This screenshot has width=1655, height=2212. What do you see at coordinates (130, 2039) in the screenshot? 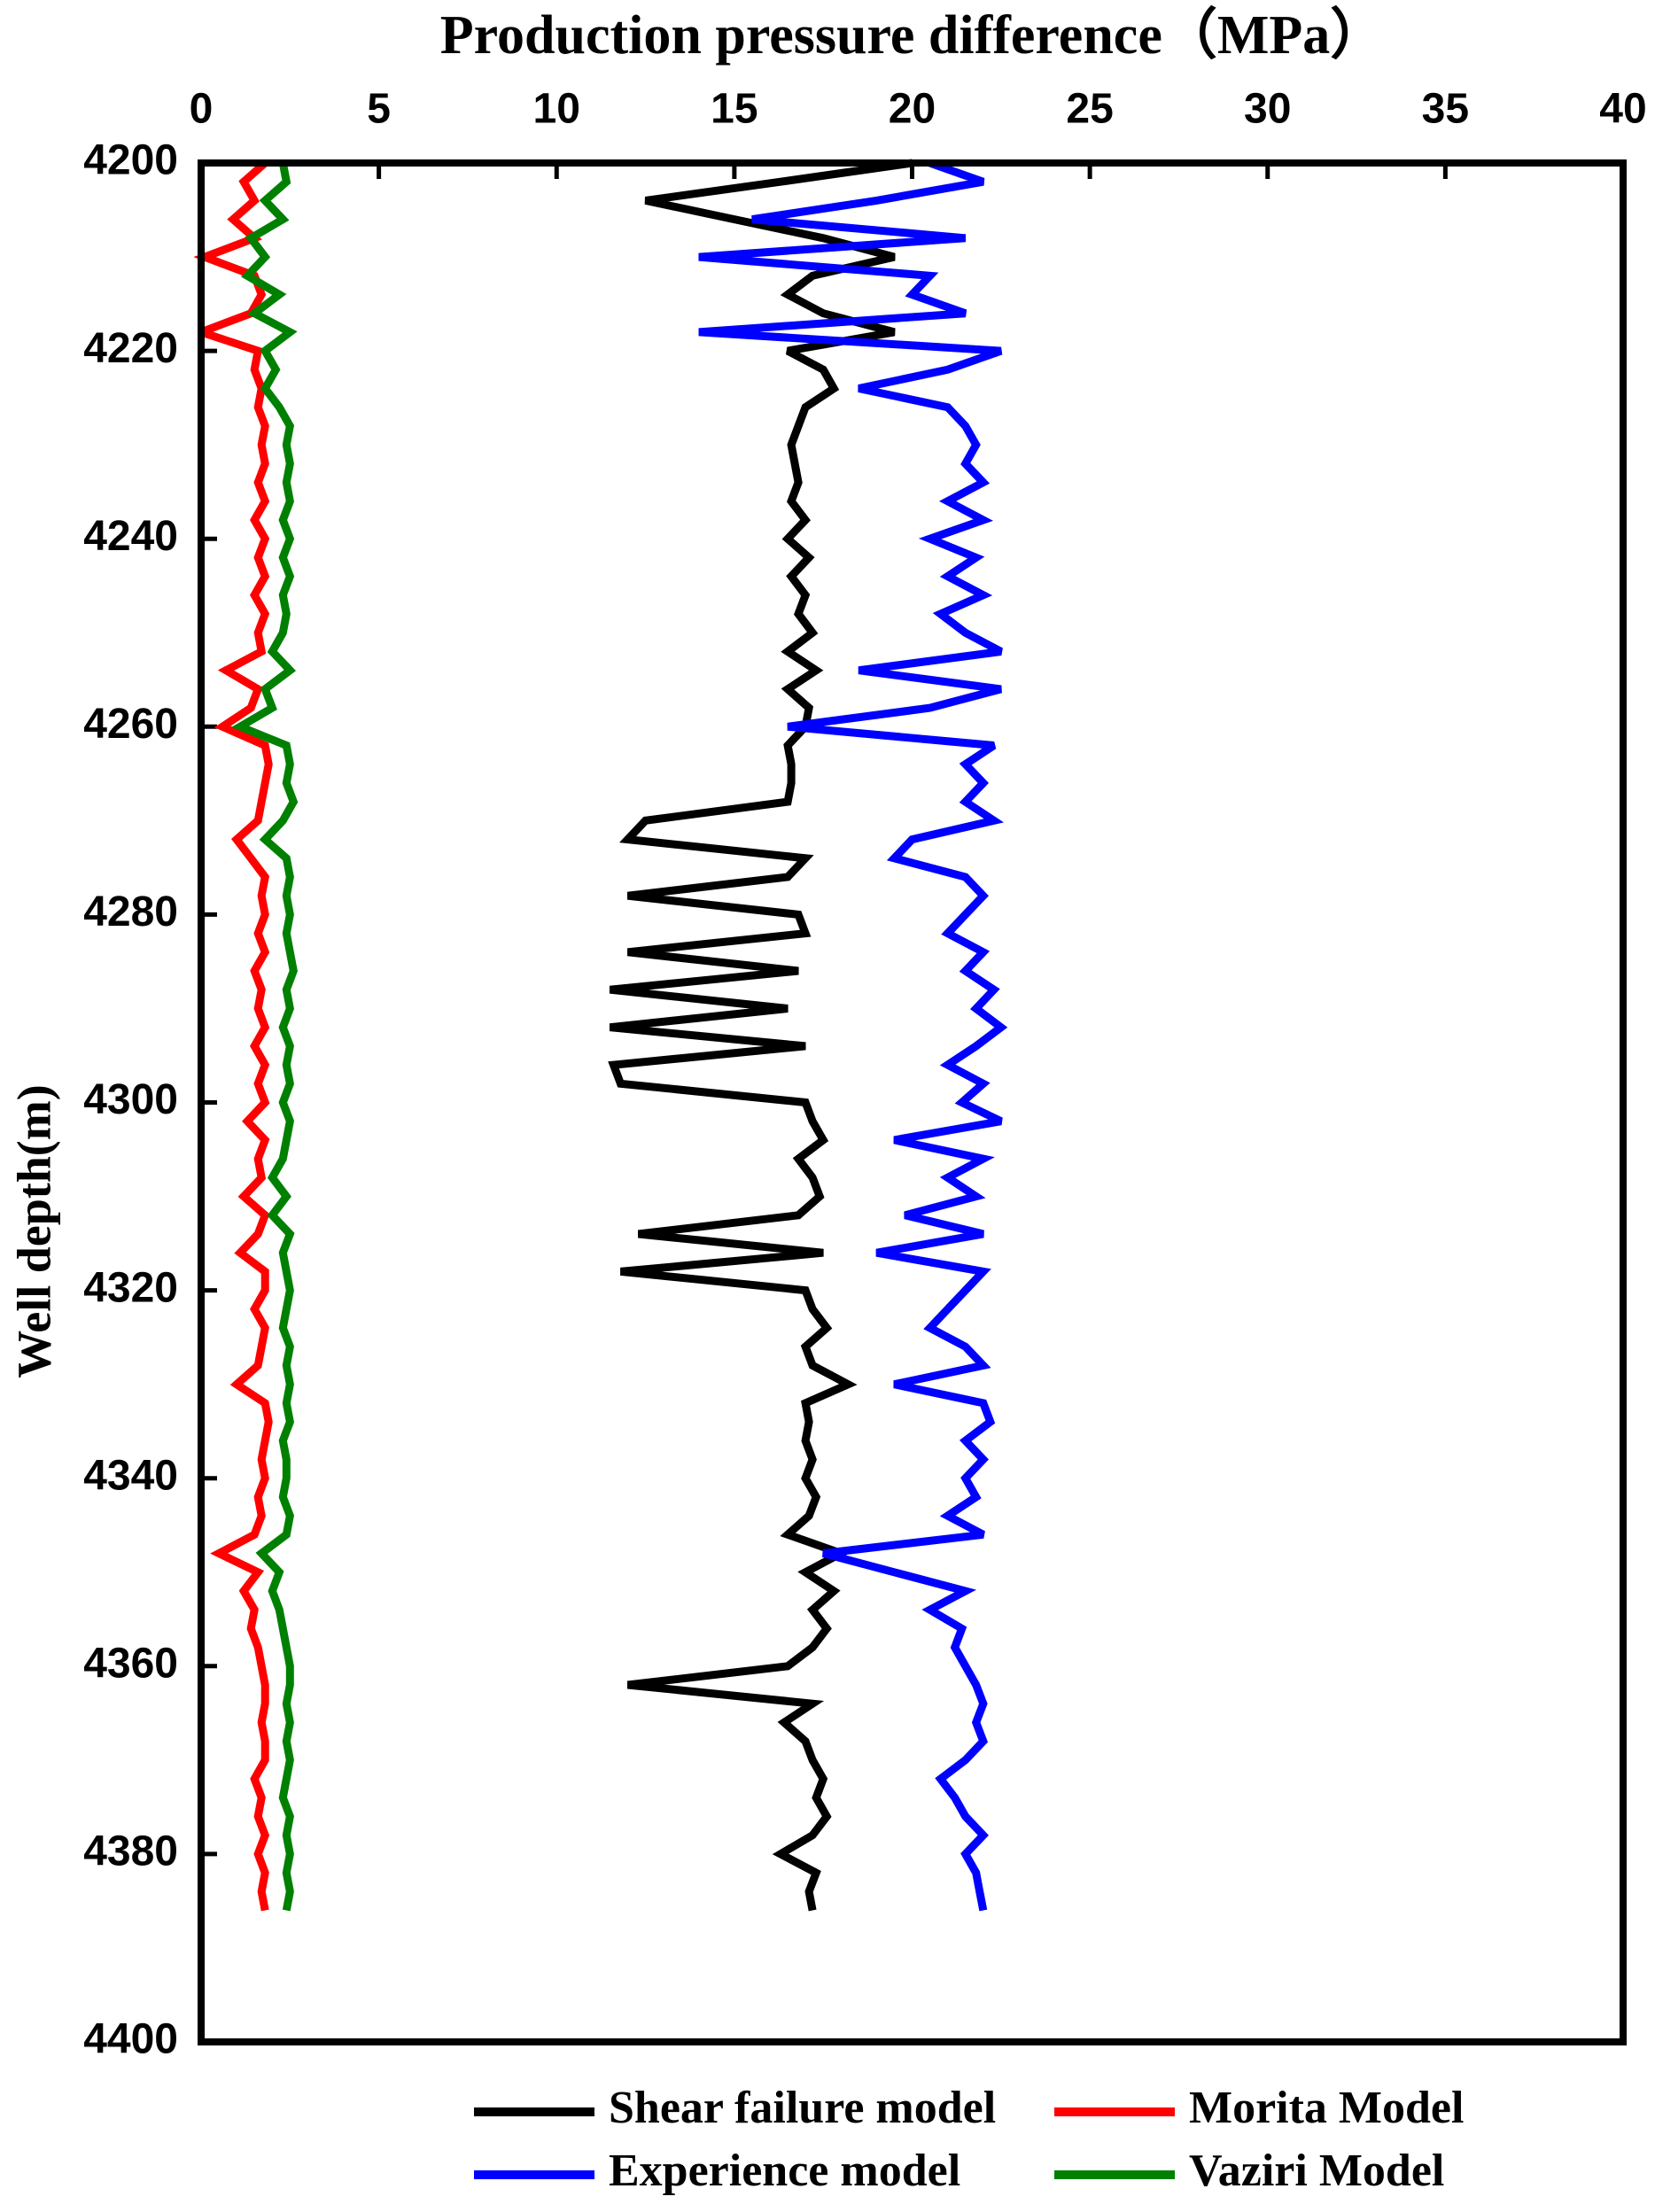
I see `y-tick-label: 4400` at bounding box center [130, 2039].